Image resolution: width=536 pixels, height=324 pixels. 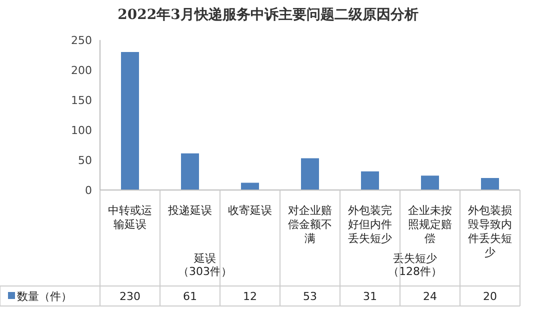 What do you see at coordinates (190, 296) in the screenshot?
I see `data-label: 61` at bounding box center [190, 296].